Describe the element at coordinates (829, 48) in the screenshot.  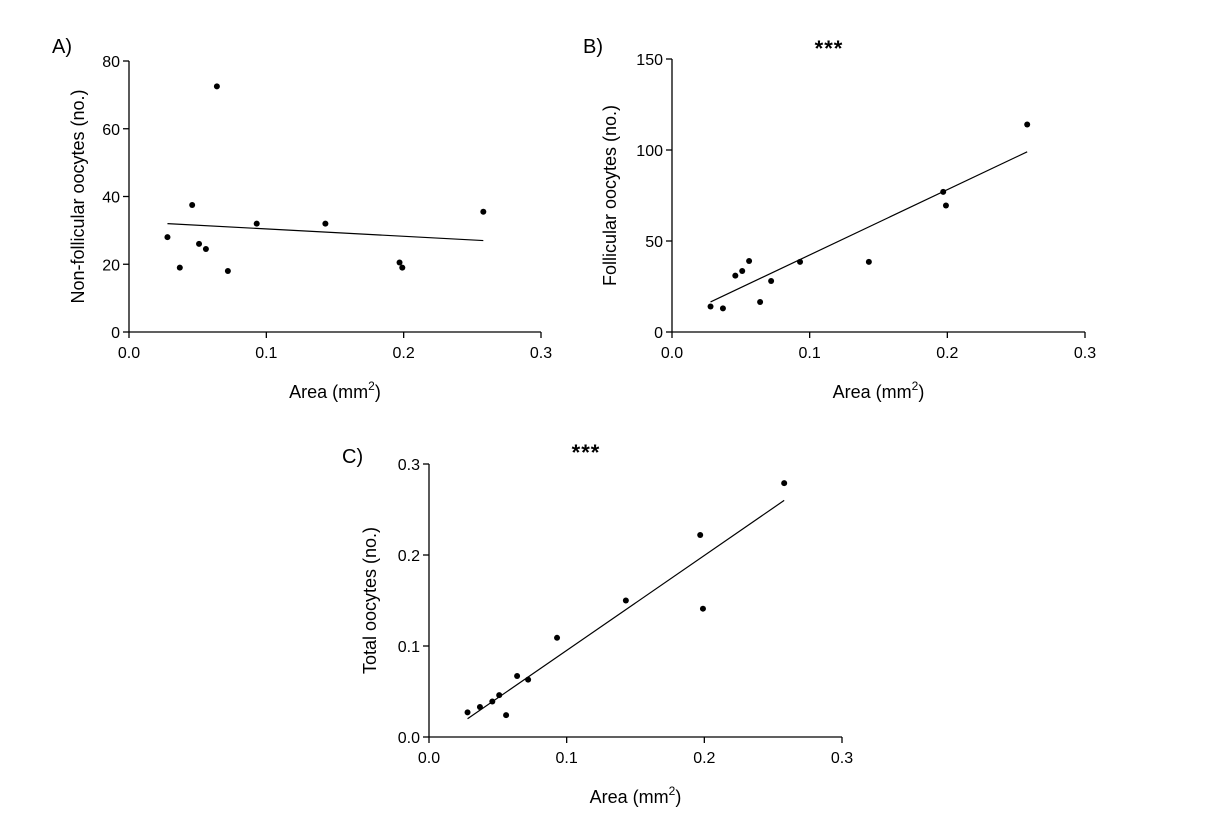
I see `panel-b-significance-label: ***` at that location.